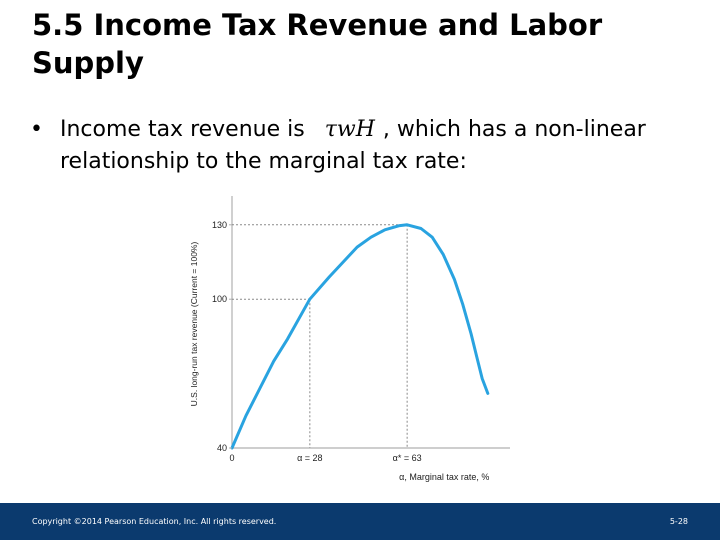  I want to click on y-tick-label: 100, so click(219, 299).